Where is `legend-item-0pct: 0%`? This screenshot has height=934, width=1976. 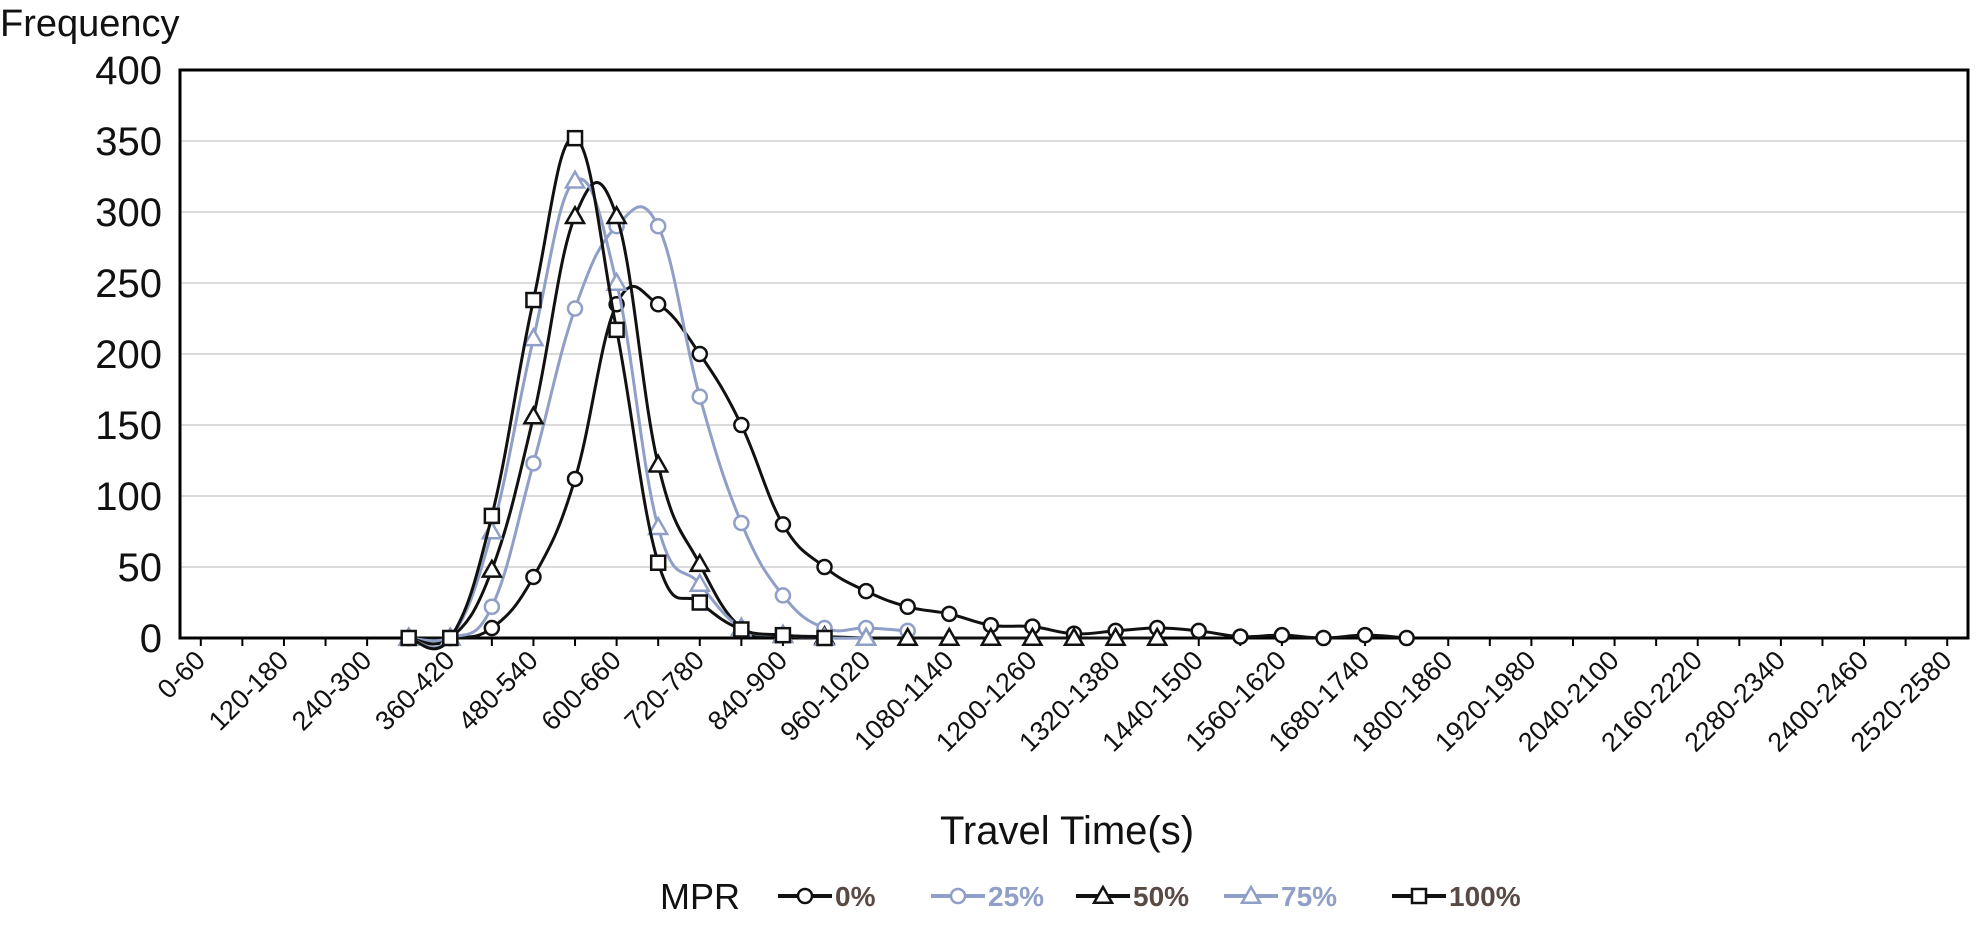
legend-item-0pct: 0% is located at coordinates (827, 896).